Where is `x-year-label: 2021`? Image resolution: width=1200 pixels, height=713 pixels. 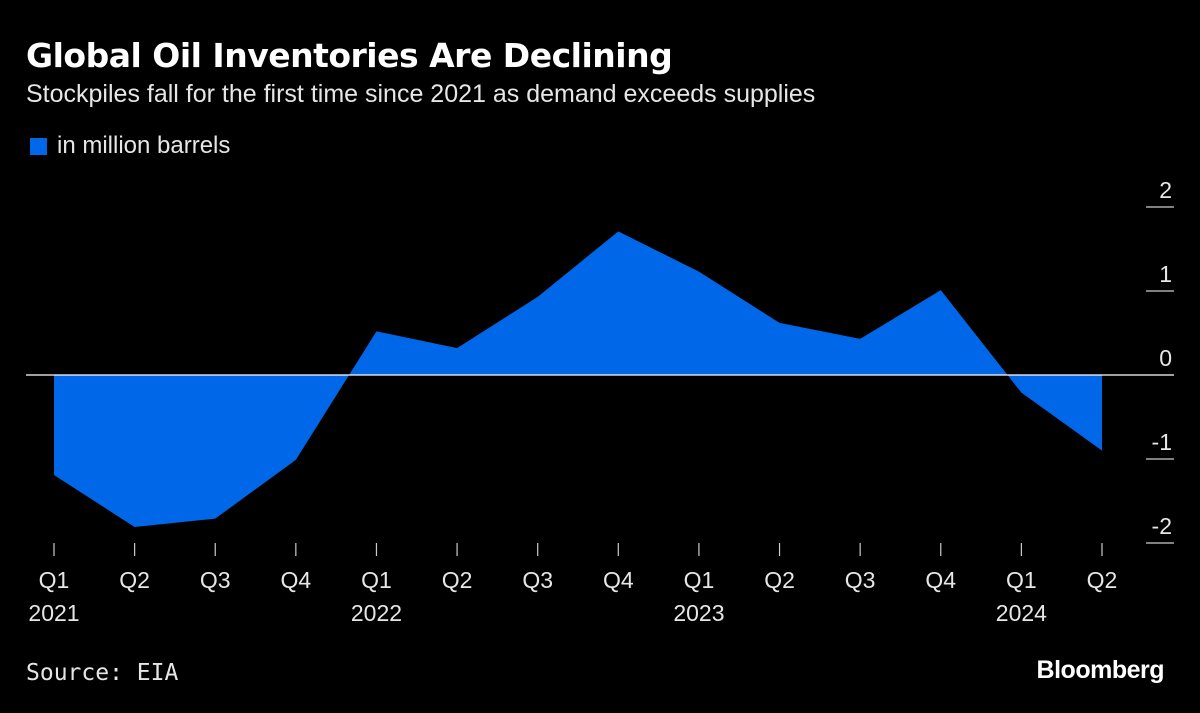 x-year-label: 2021 is located at coordinates (53, 613).